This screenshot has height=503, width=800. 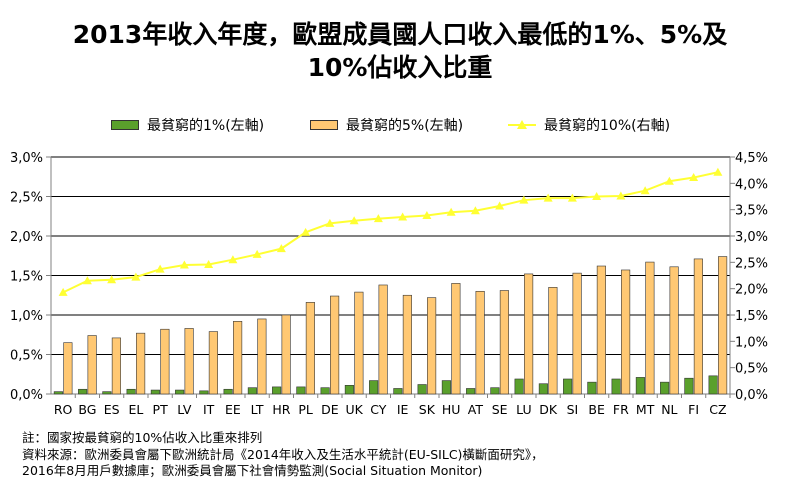 I want to click on y-left-tick-label: 3,0%, so click(x=26, y=158).